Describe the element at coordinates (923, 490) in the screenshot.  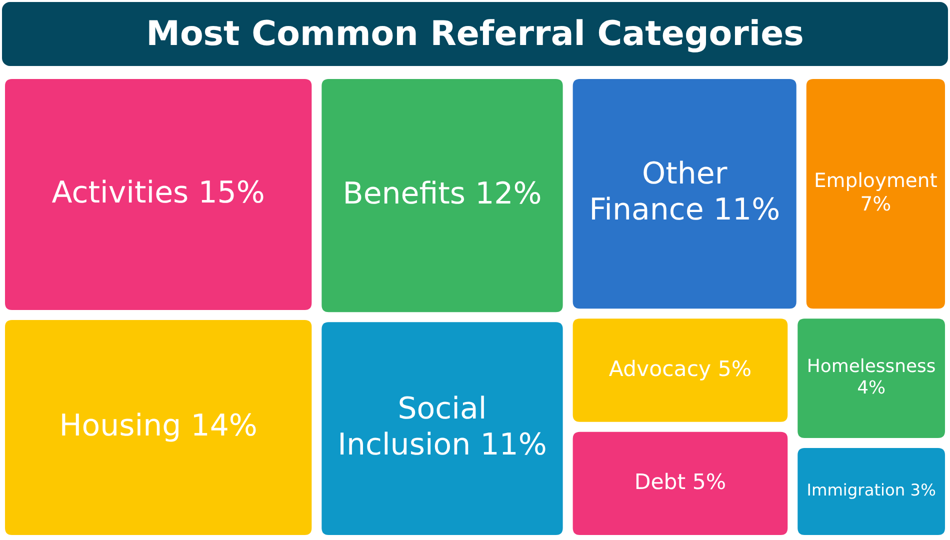
I see `data-label: 3%` at that location.